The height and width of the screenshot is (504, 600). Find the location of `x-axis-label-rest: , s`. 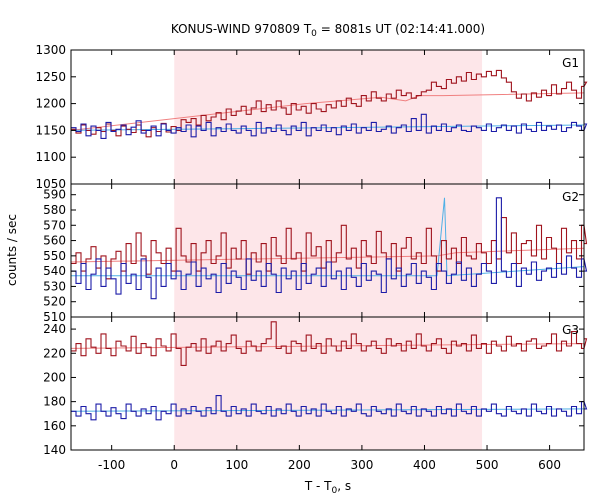

x-axis-label-rest: , s is located at coordinates (344, 486).